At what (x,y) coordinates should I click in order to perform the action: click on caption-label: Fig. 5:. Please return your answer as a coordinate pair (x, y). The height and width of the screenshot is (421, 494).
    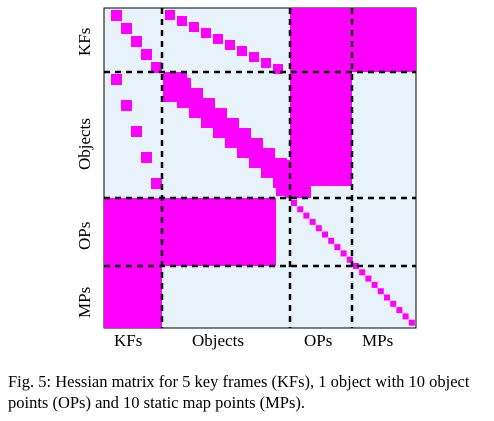
    Looking at the image, I should click on (30, 381).